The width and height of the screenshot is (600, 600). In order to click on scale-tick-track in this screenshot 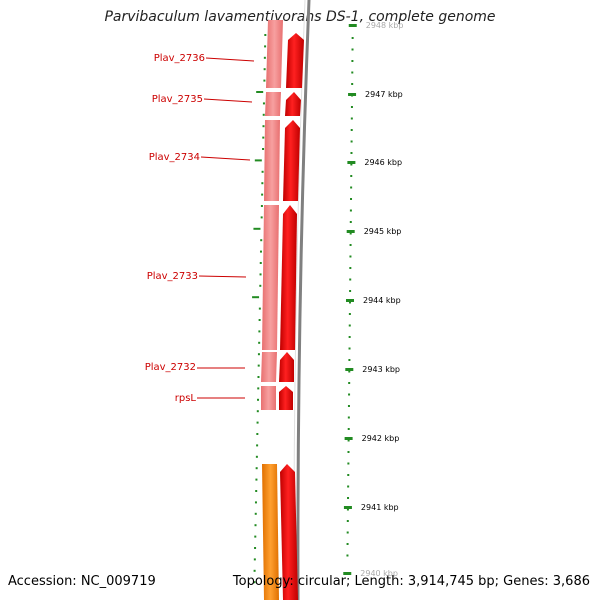, I will do `click(350, 299)`.